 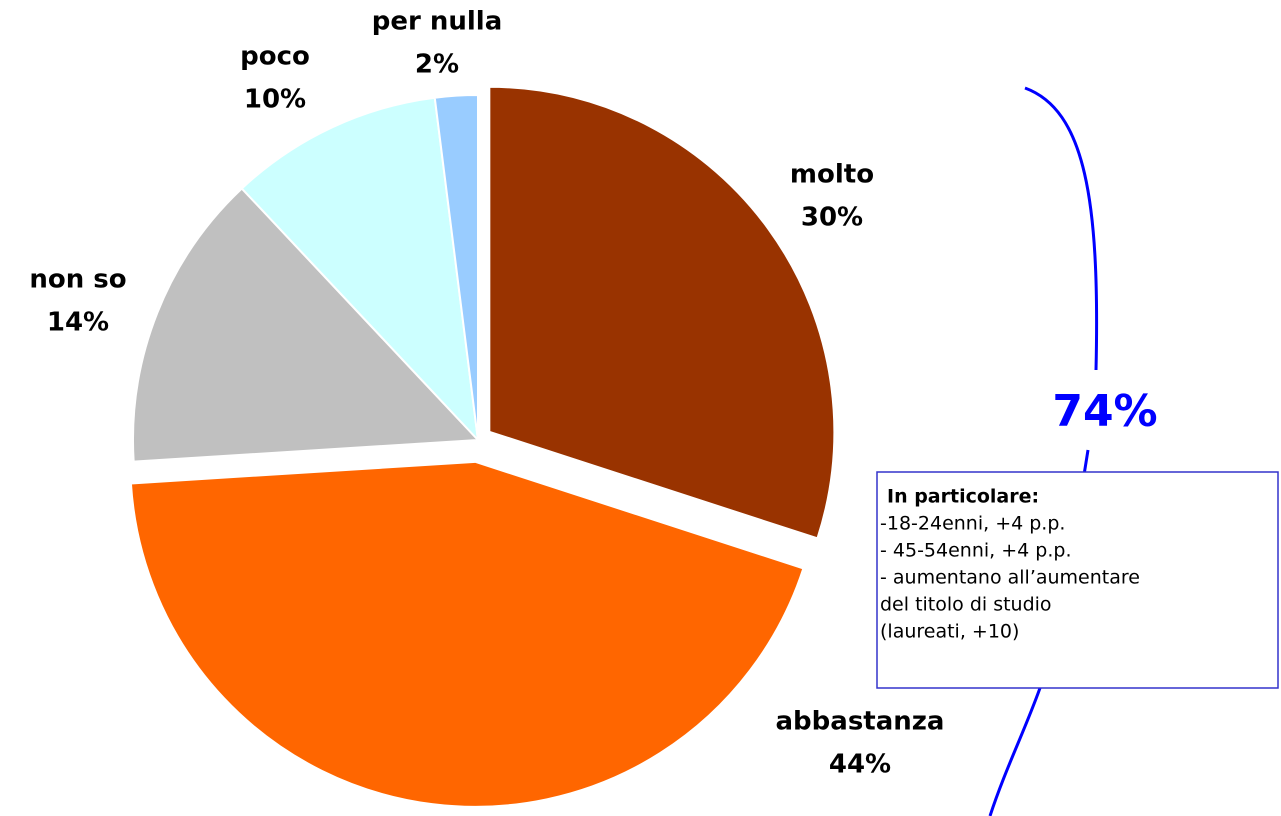 I want to click on slice-label: per nulla, so click(x=437, y=22).